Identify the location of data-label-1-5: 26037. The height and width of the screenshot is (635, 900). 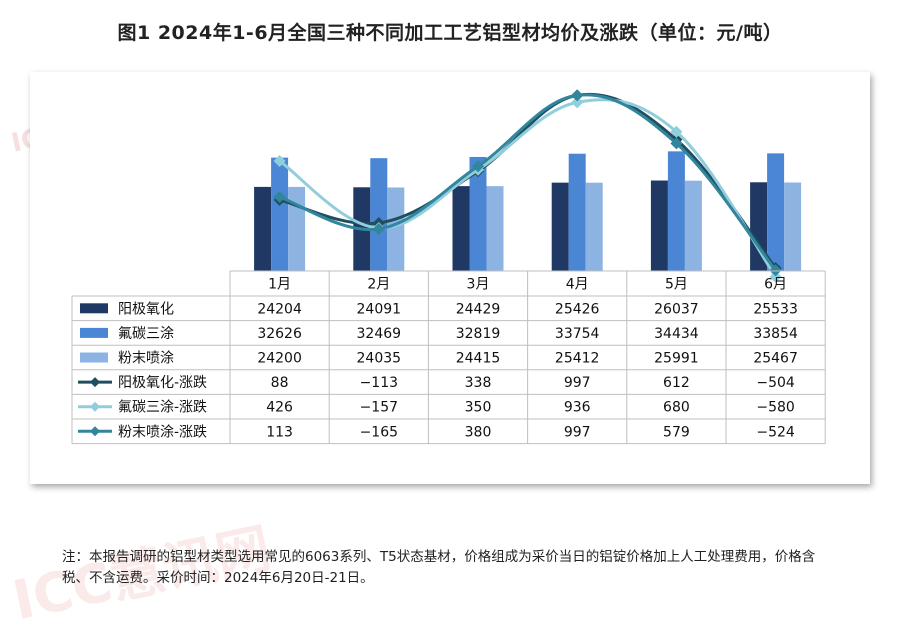
(676, 309).